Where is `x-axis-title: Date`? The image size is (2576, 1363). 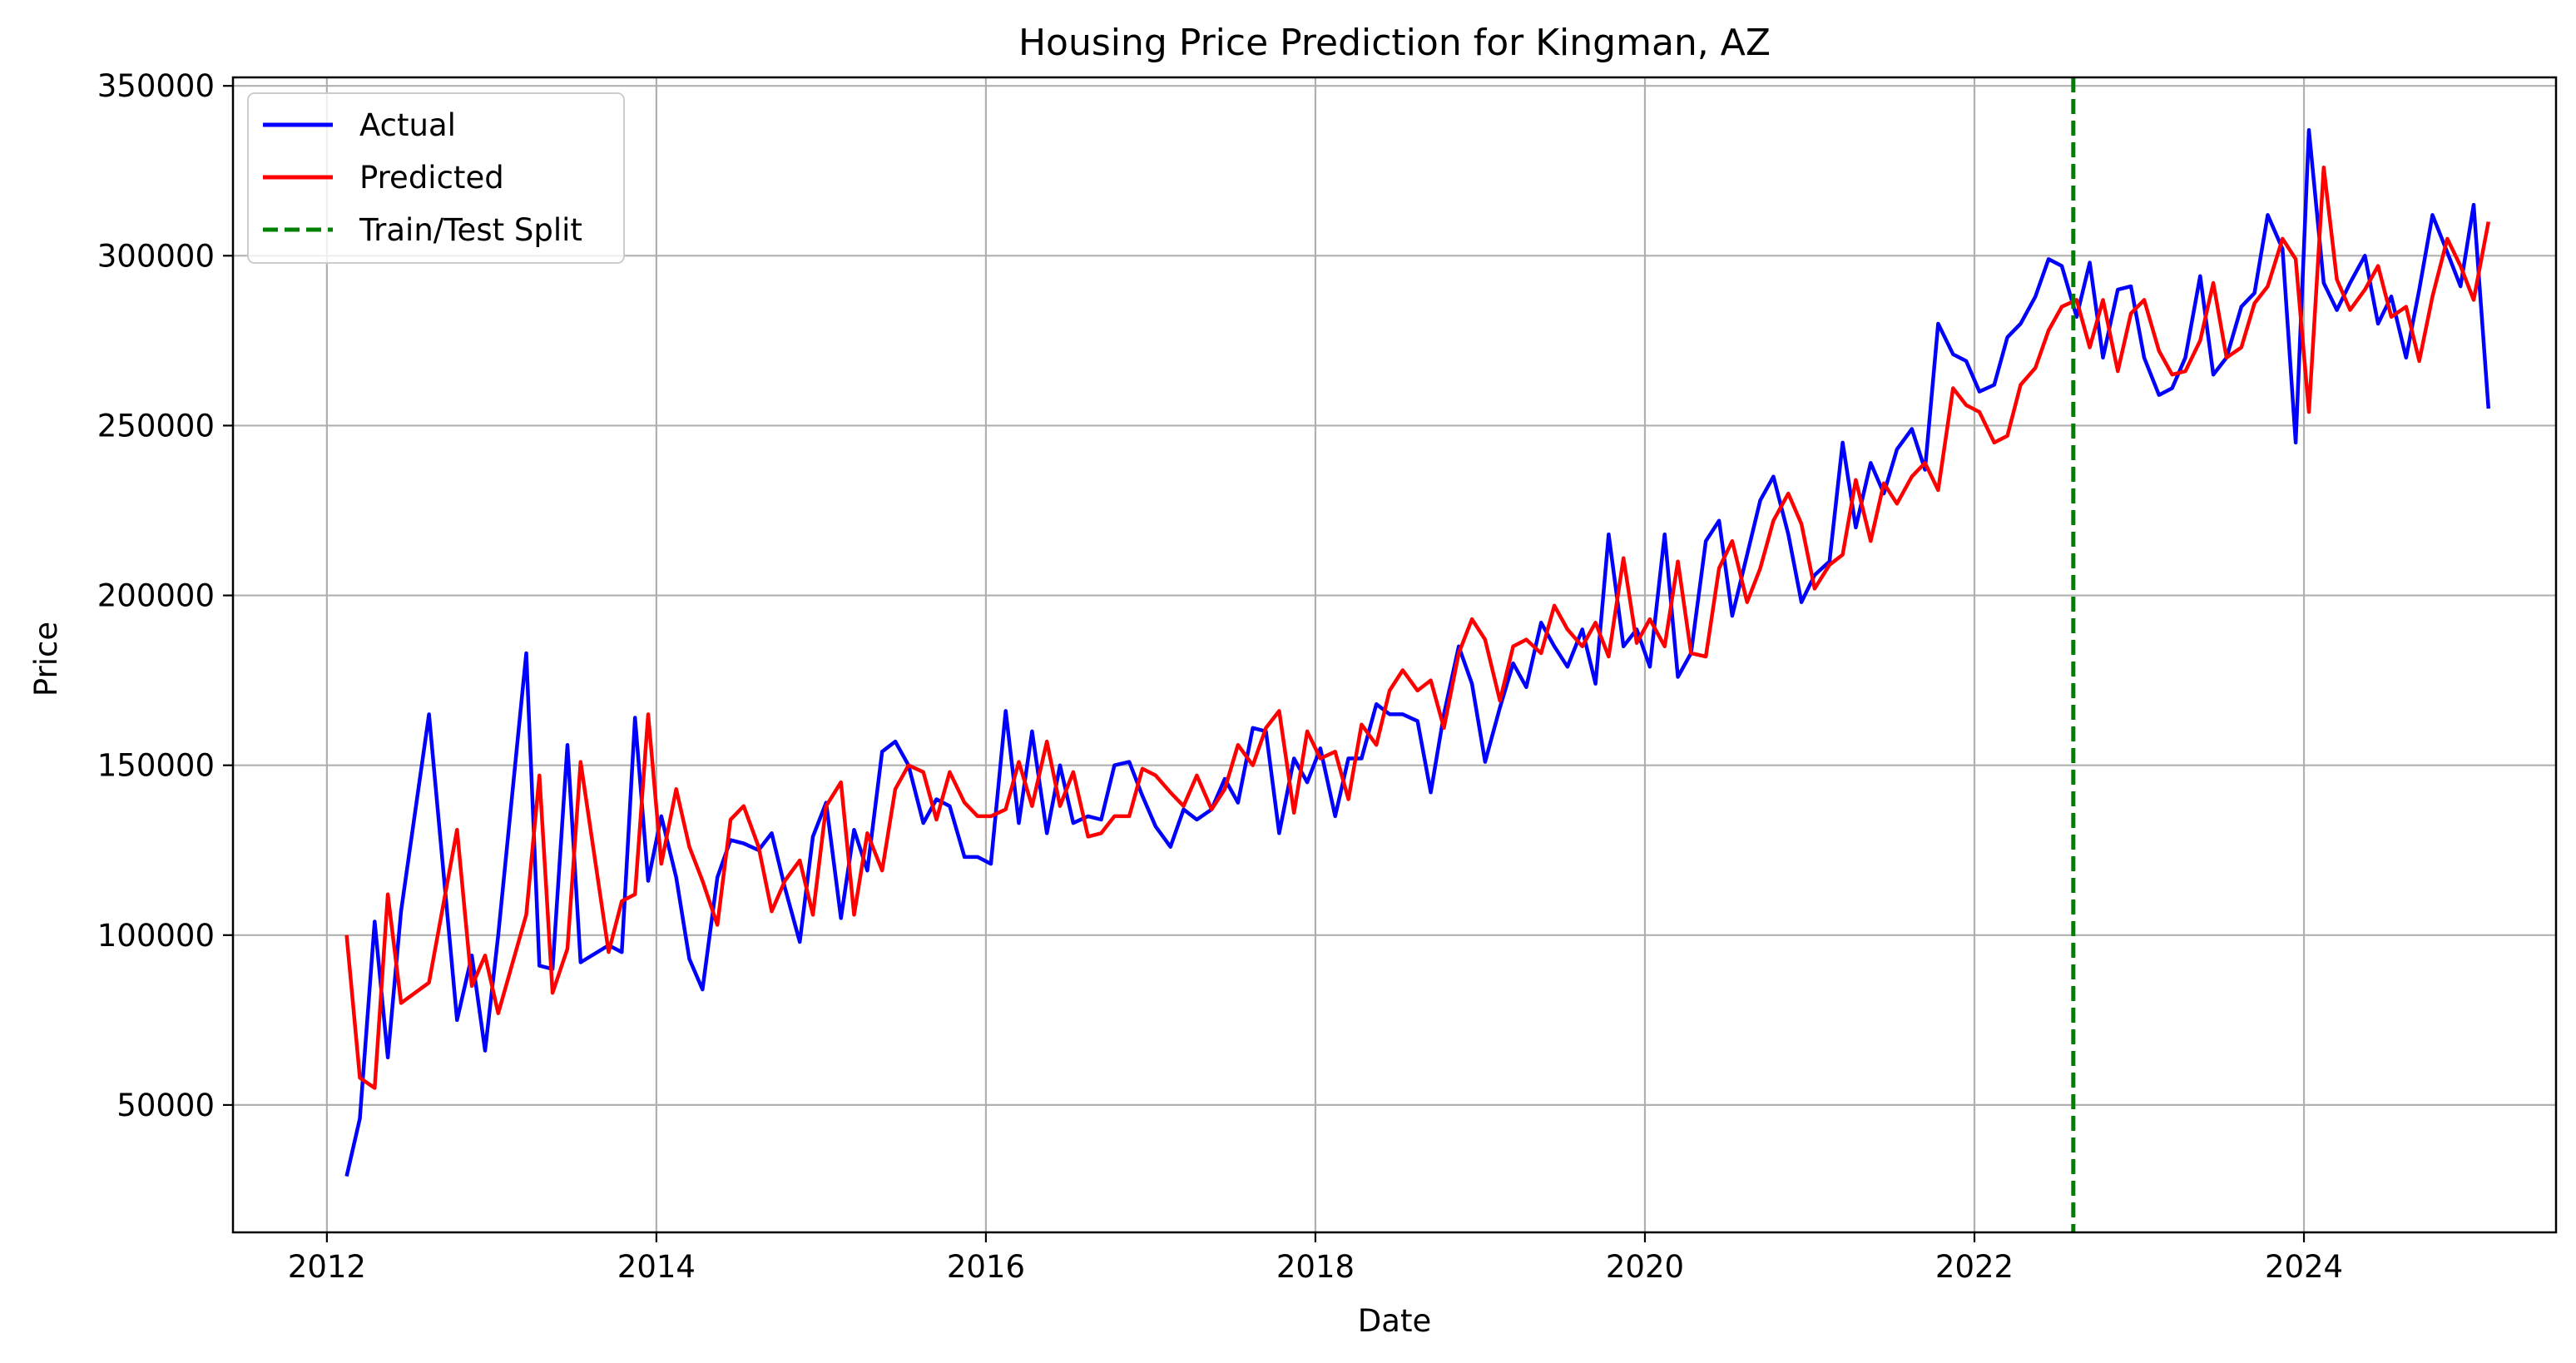 x-axis-title: Date is located at coordinates (1395, 1321).